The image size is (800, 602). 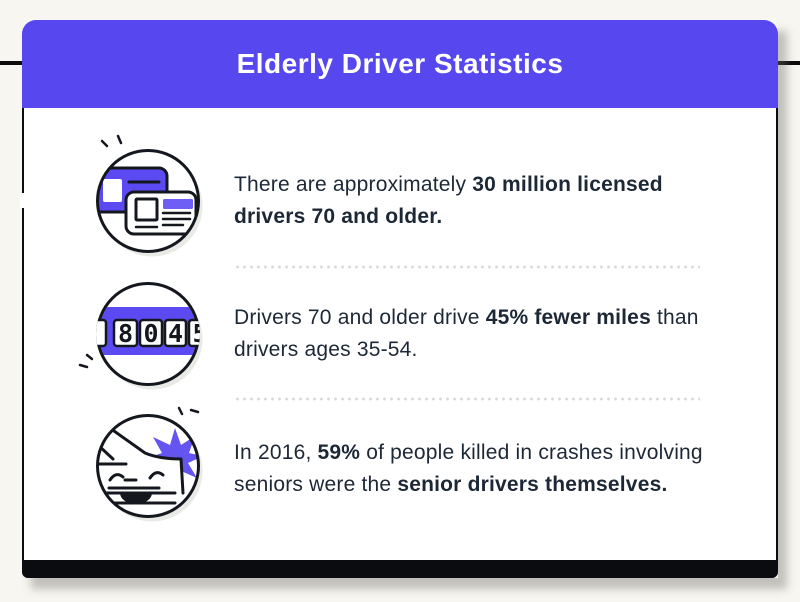 I want to click on border-notch, so click(x=23, y=200).